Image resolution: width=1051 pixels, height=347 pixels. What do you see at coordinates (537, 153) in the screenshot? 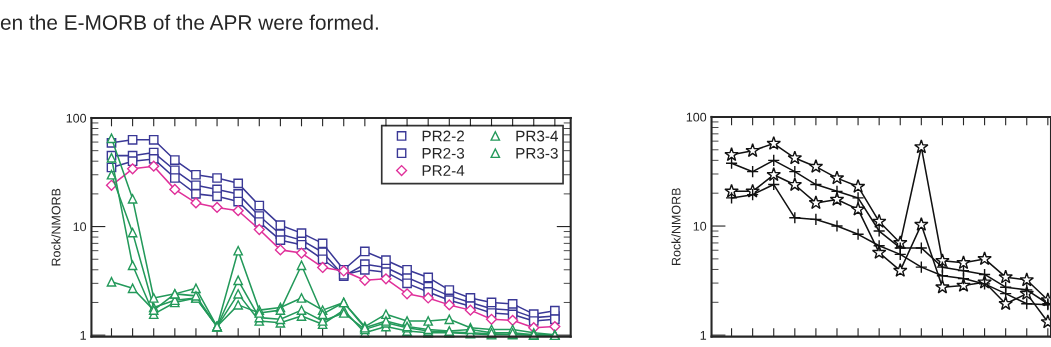
I see `legend-label: PR3-3` at bounding box center [537, 153].